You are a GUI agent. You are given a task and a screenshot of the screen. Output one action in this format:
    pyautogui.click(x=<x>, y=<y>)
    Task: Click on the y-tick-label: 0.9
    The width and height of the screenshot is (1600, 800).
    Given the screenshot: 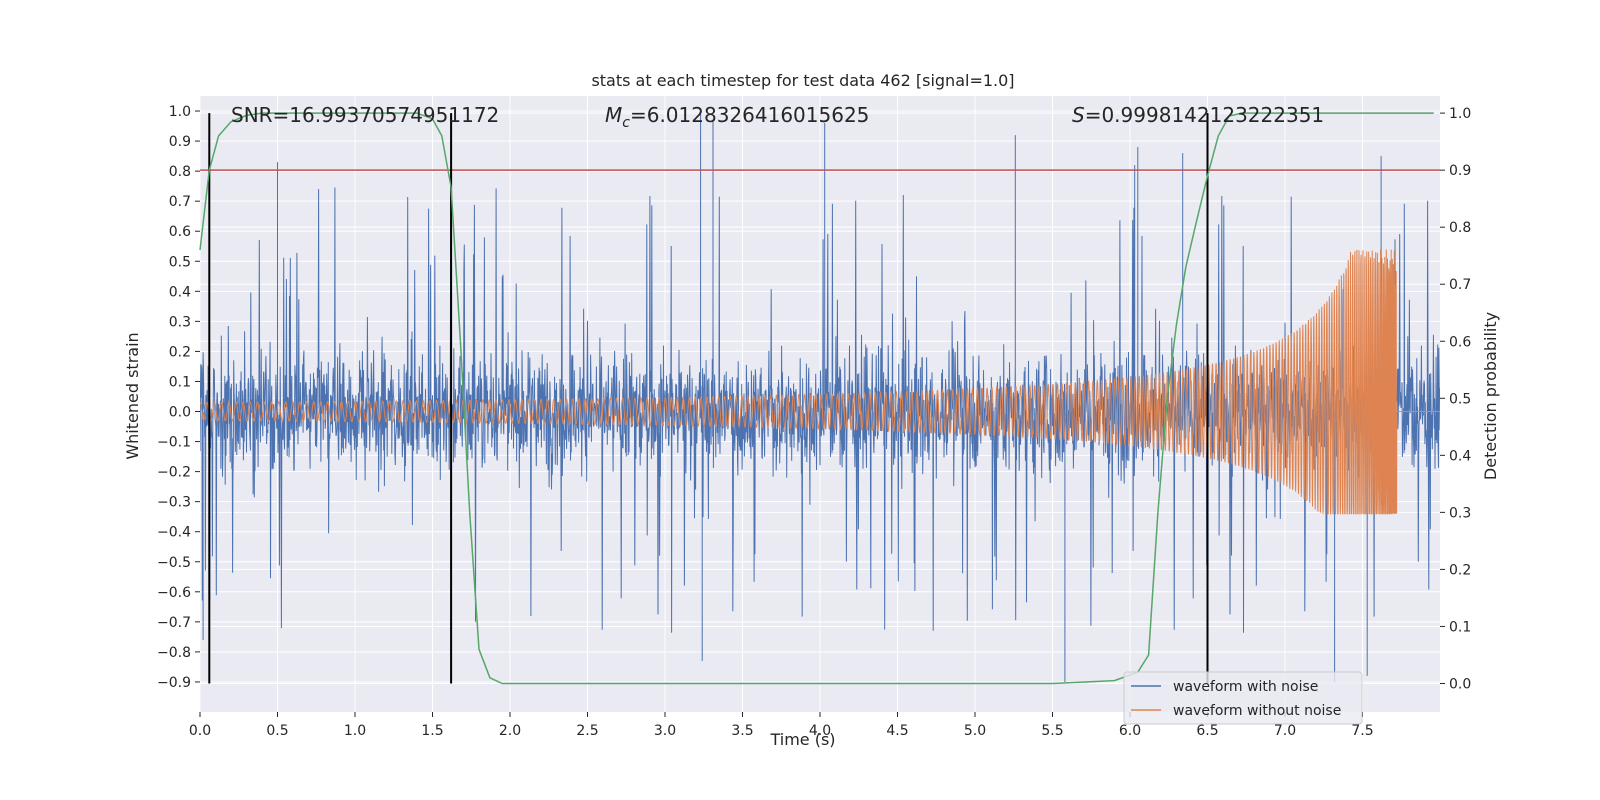 What is the action you would take?
    pyautogui.click(x=180, y=142)
    